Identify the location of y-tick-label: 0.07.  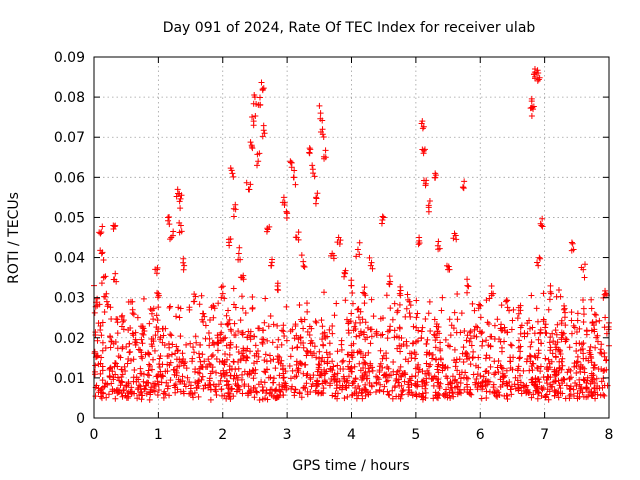
(69, 138).